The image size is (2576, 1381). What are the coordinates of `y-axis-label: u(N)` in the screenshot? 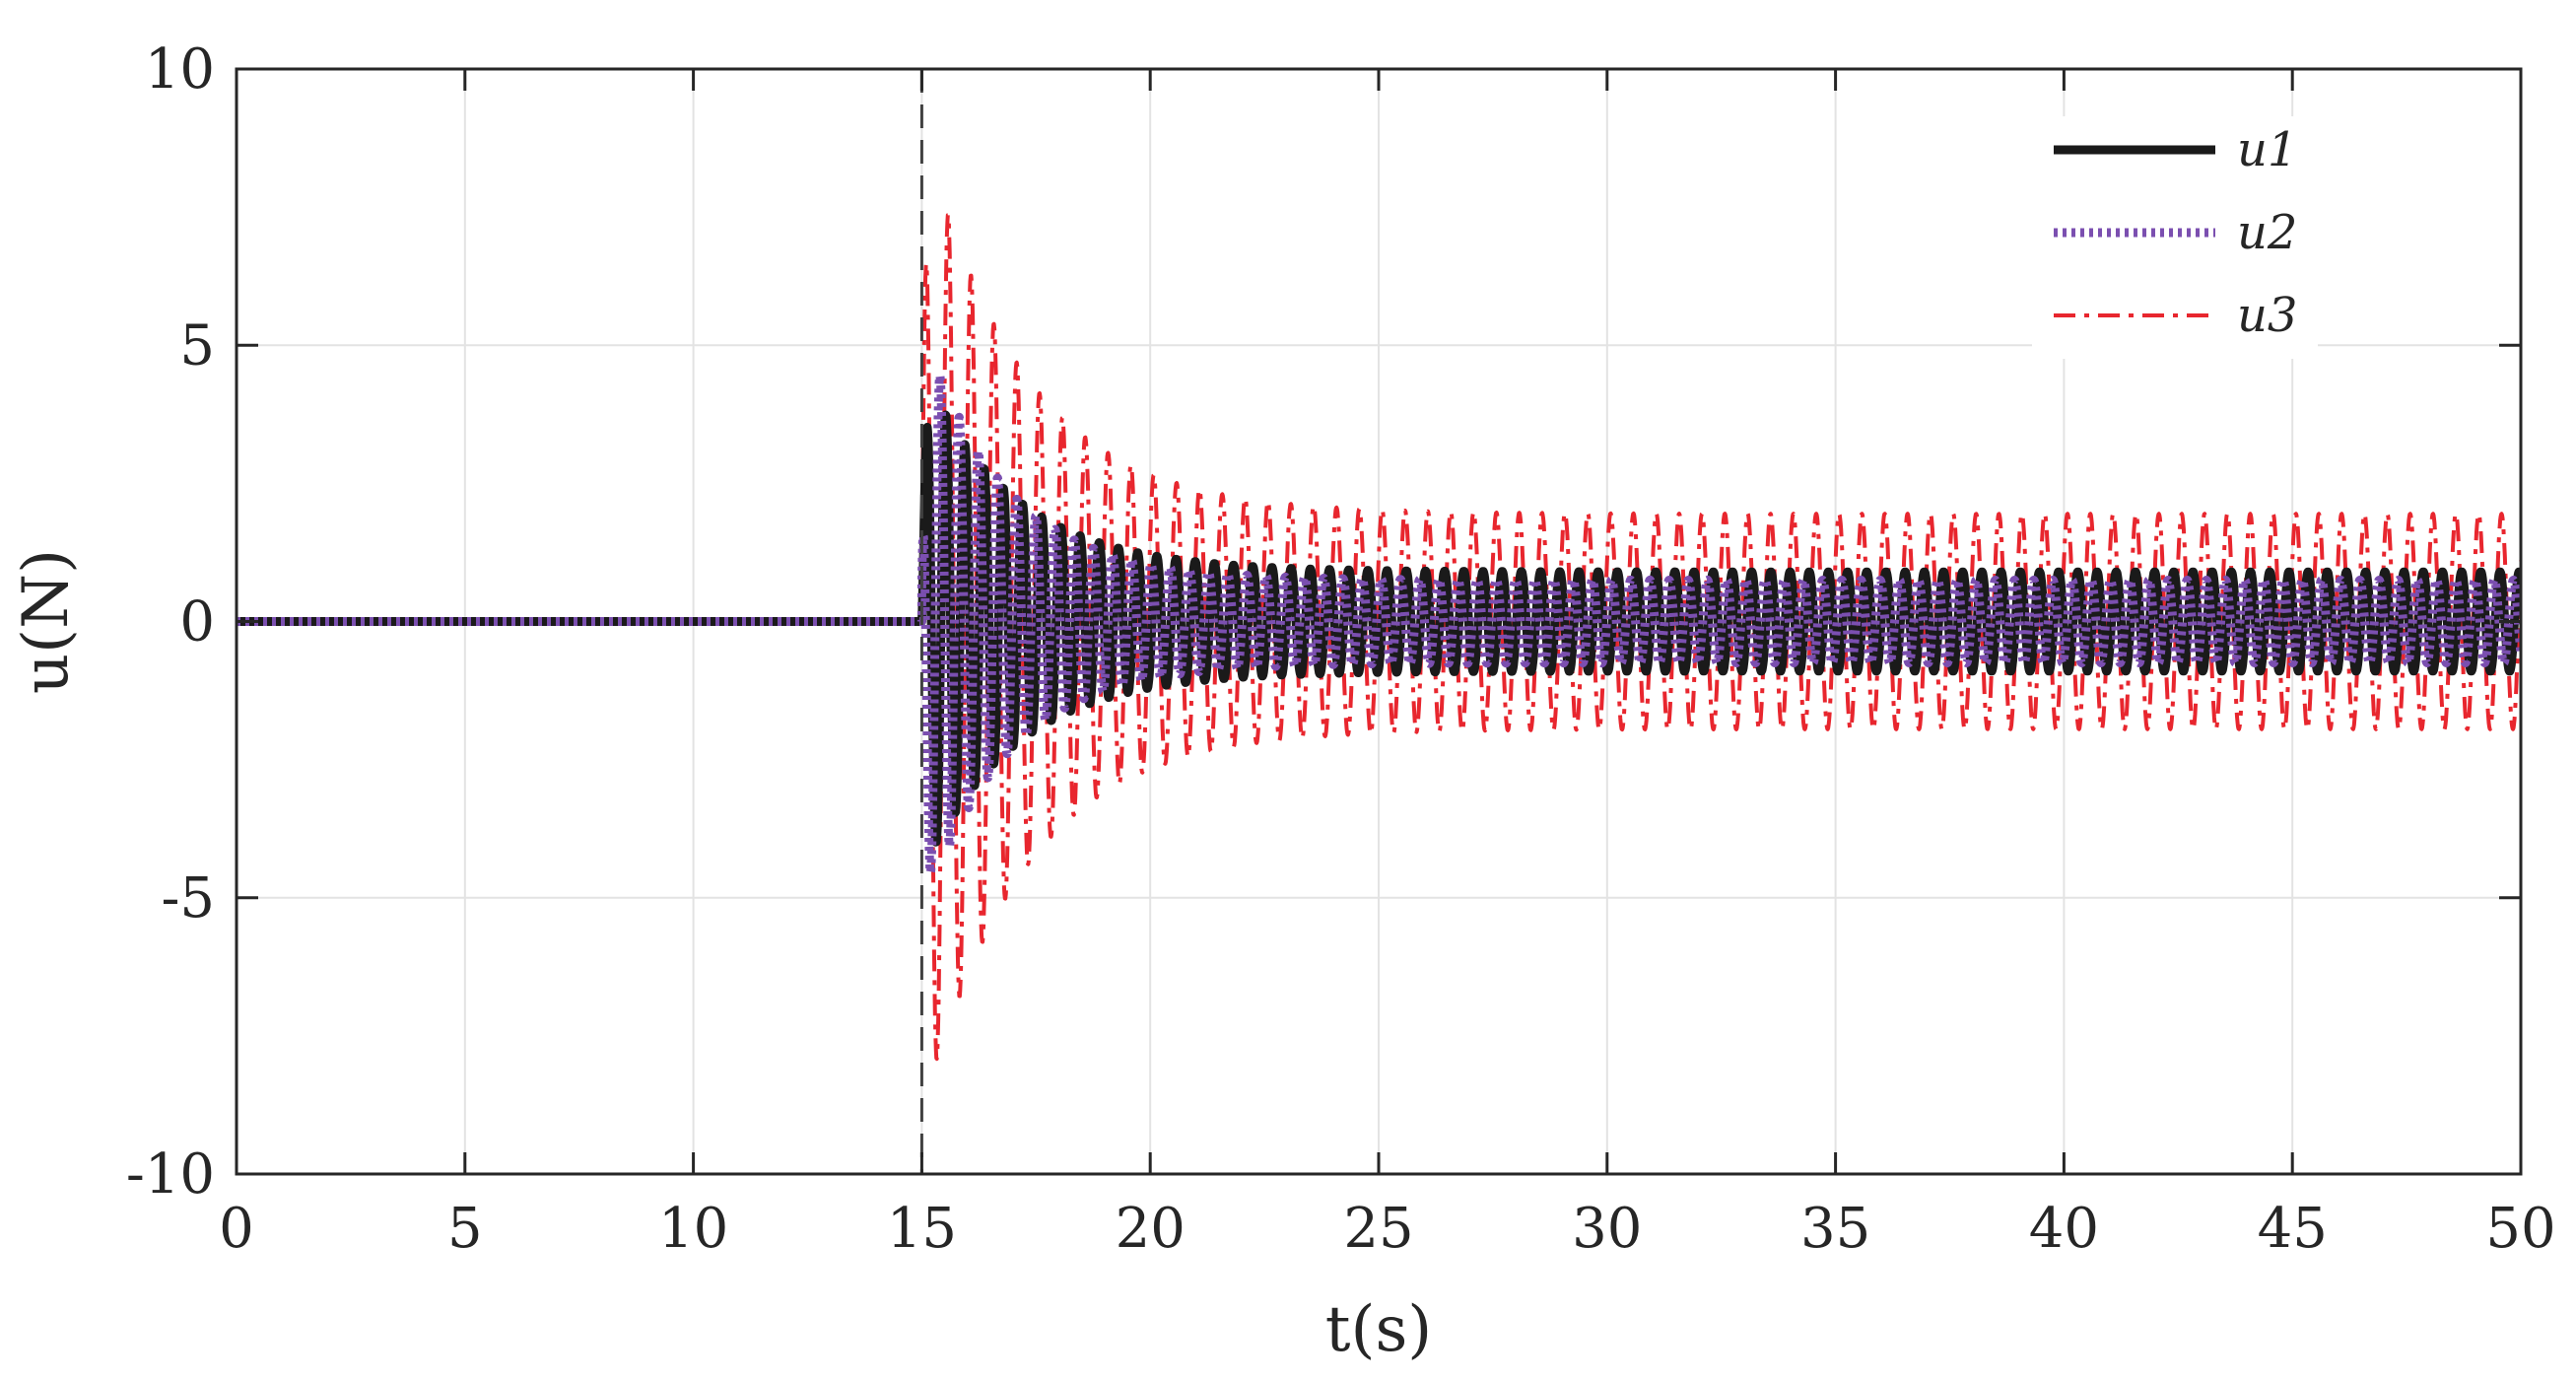 It's located at (46, 621).